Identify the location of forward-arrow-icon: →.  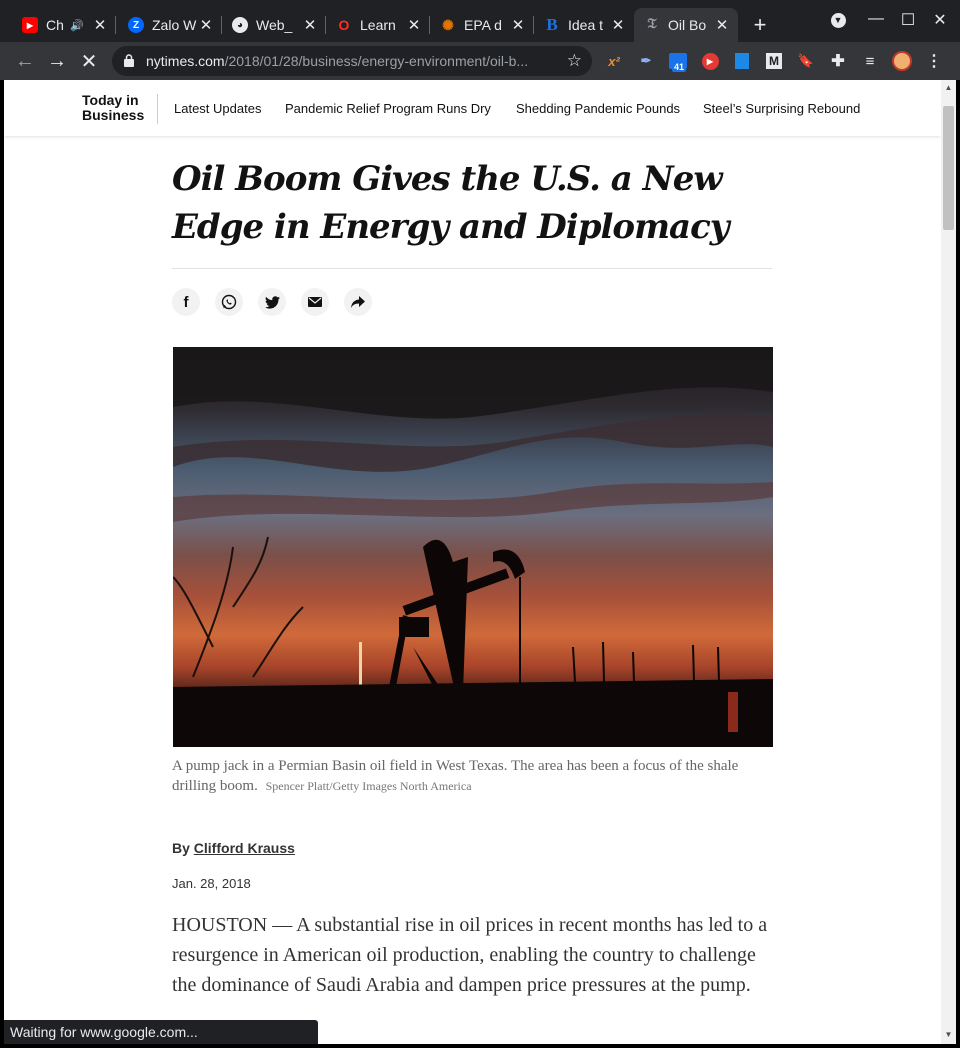
(57, 60).